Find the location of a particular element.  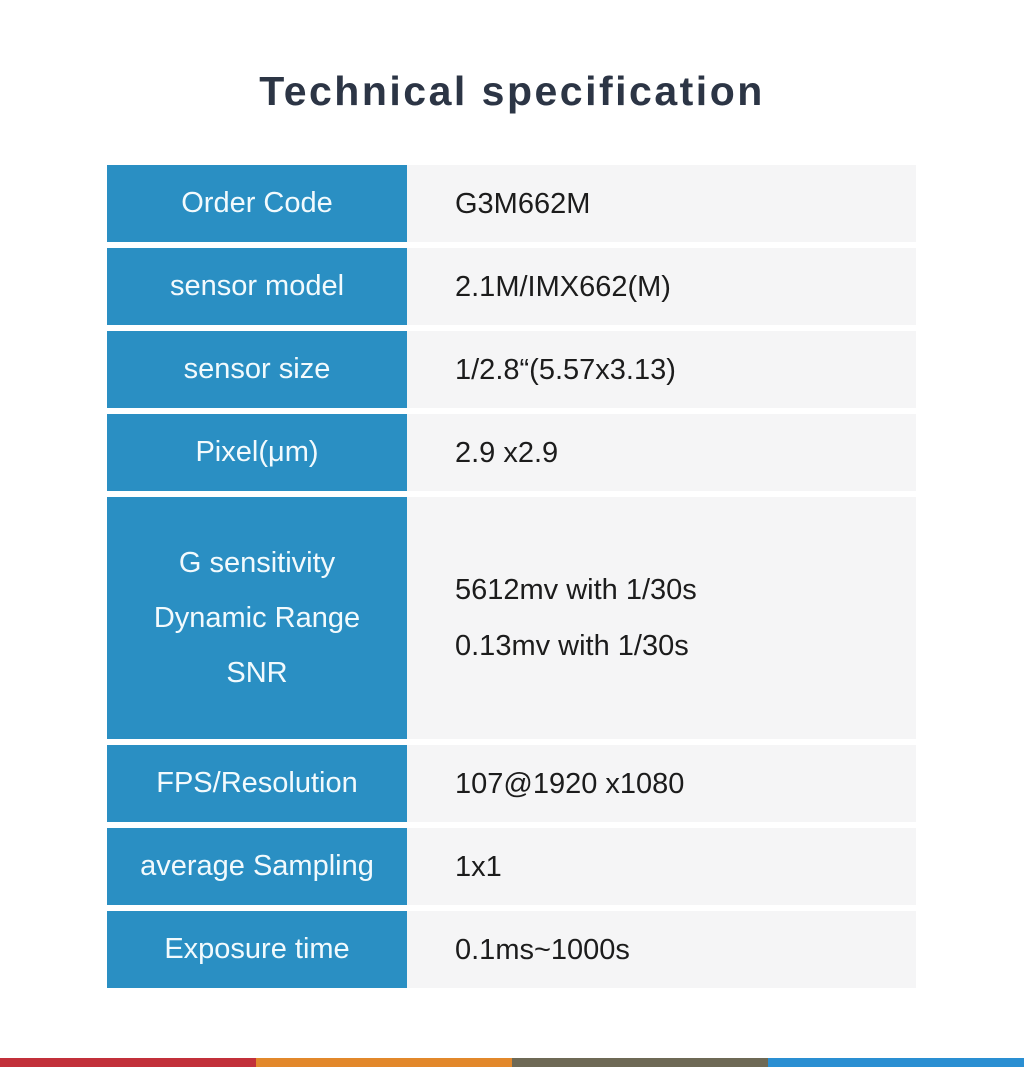

table-row: sensor size 1/2.8“(5.57x3.13) is located at coordinates (511, 369).